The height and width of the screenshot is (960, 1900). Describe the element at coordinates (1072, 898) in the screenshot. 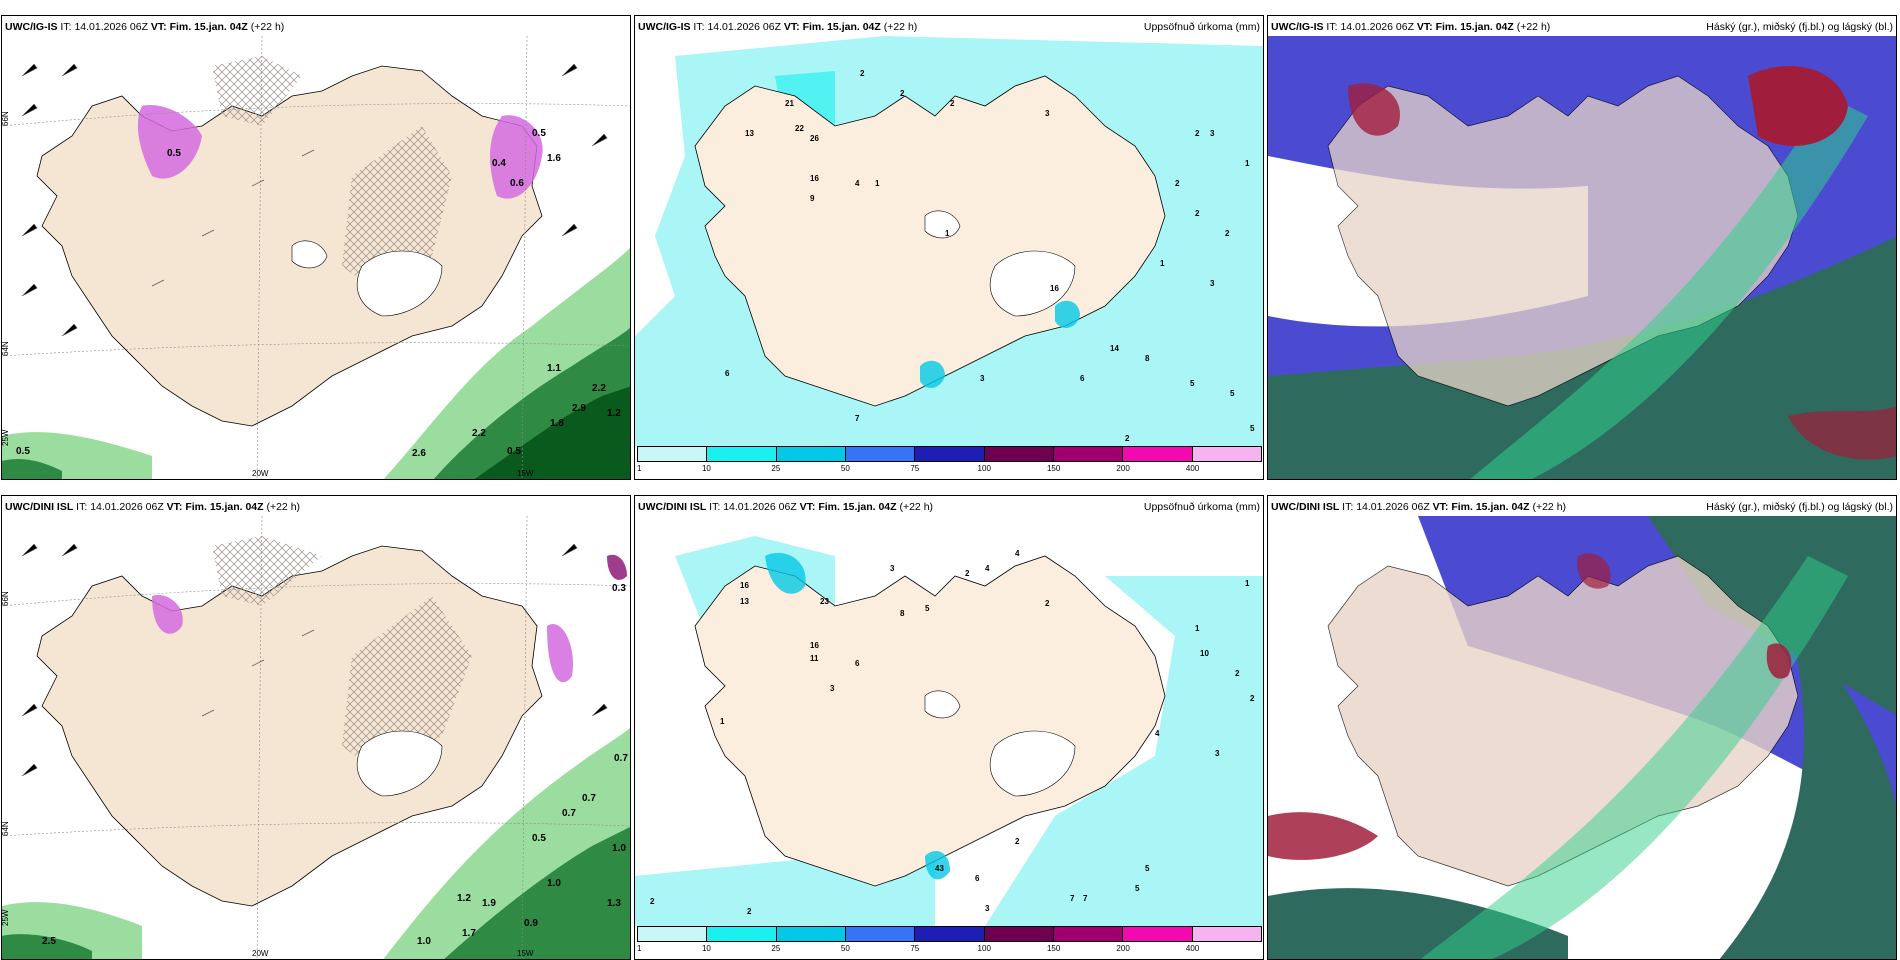

I see `svg-text: 7` at that location.